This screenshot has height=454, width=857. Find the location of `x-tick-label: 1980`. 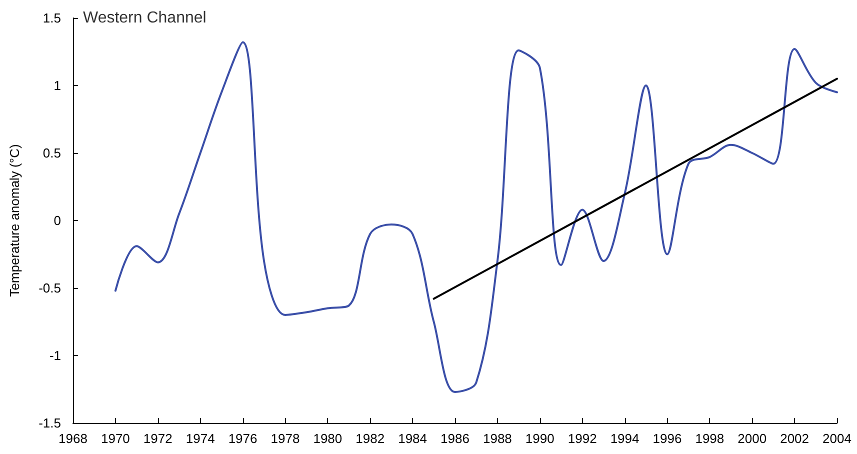

x-tick-label: 1980 is located at coordinates (327, 438).